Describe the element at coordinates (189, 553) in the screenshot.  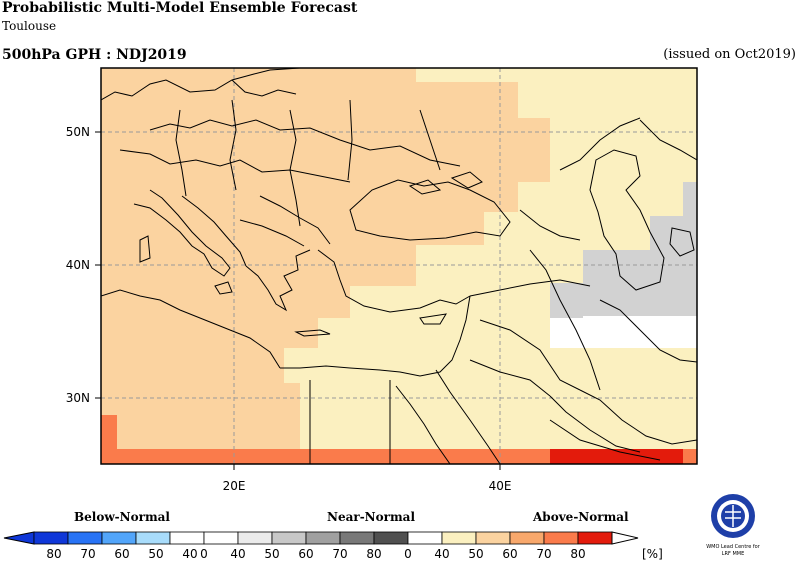
I see `legend-tick-below-4: 40` at that location.